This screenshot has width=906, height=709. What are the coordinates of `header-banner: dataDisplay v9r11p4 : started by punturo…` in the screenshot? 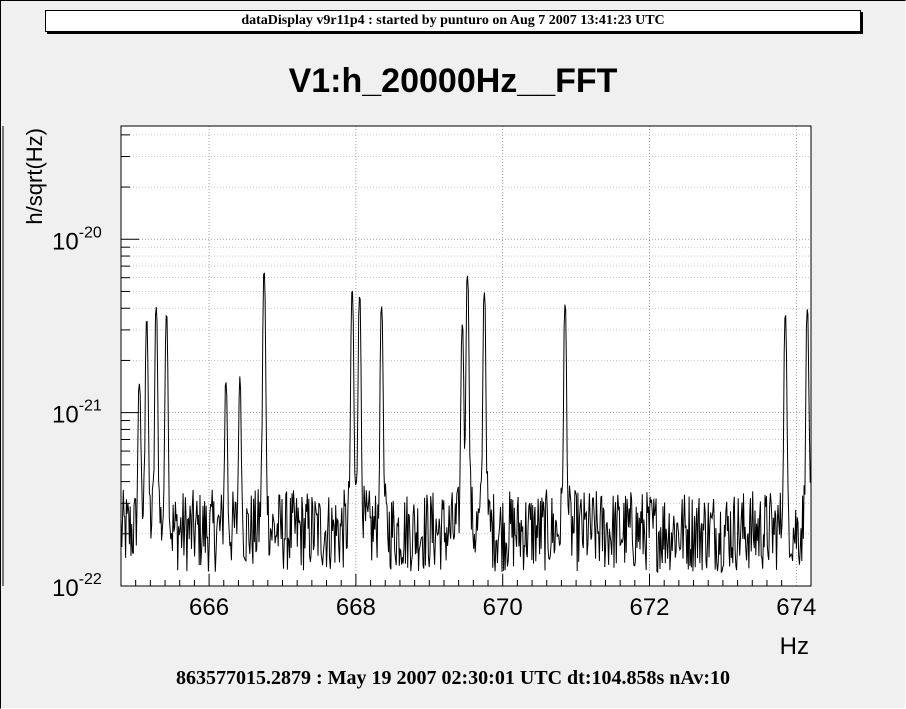 It's located at (453, 21).